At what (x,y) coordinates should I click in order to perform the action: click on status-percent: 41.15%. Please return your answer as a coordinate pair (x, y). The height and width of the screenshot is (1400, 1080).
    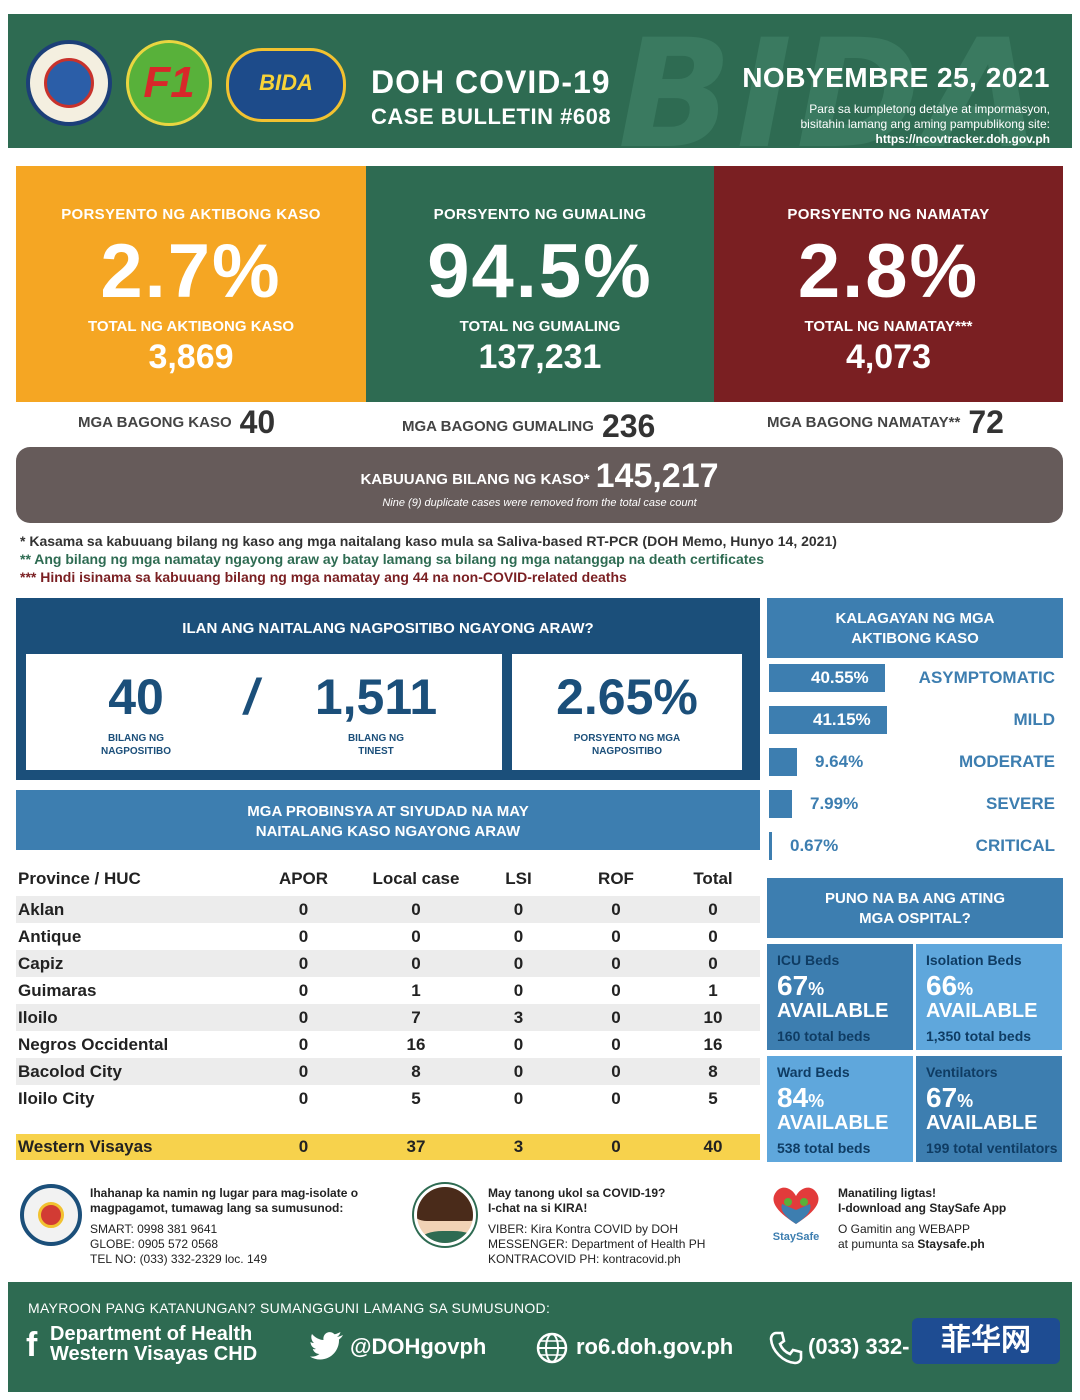
    Looking at the image, I should click on (842, 719).